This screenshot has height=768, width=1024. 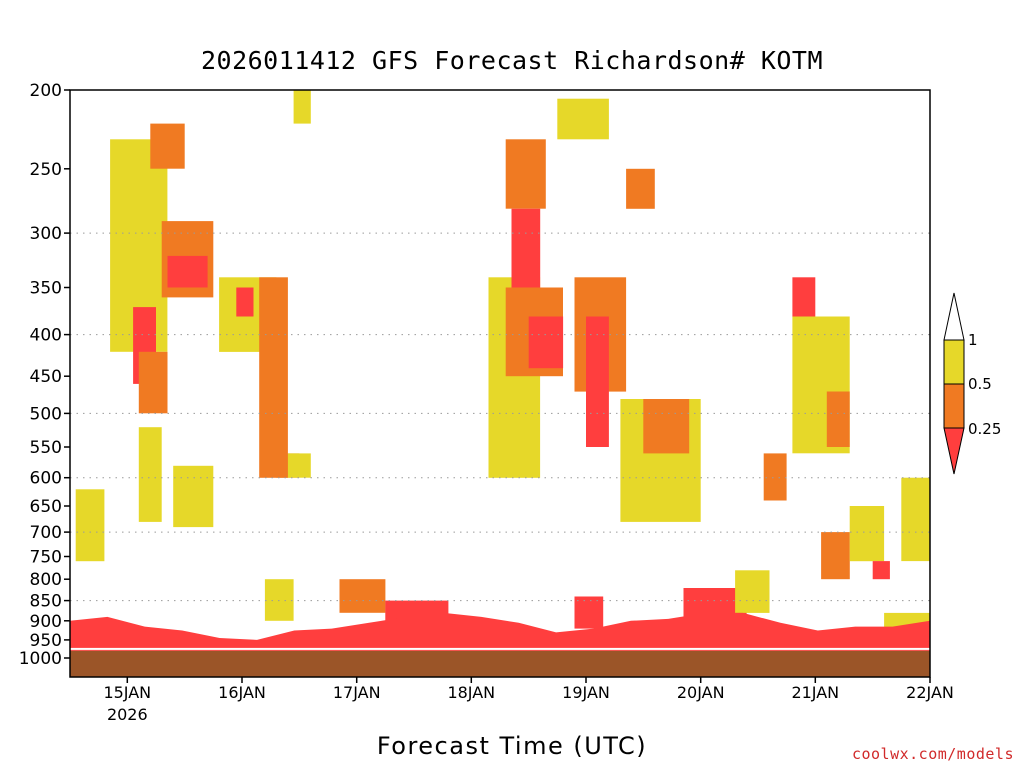 What do you see at coordinates (954, 362) in the screenshot?
I see `colorbar-bin-high` at bounding box center [954, 362].